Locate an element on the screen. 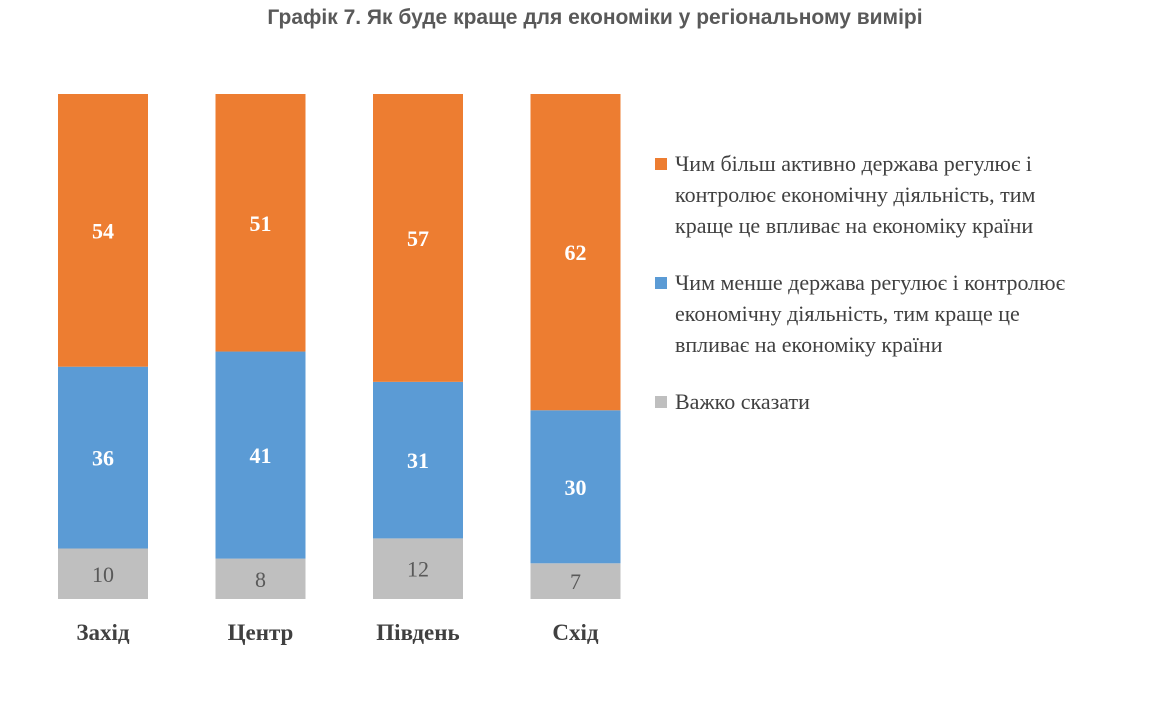  category-label-1: Центр is located at coordinates (261, 632).